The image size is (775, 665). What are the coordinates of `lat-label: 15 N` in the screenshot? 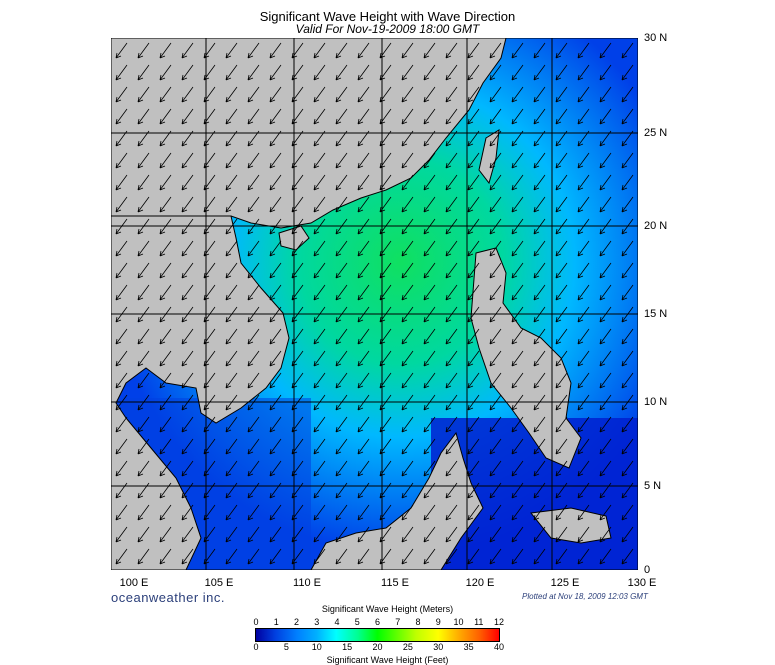 It's located at (656, 314).